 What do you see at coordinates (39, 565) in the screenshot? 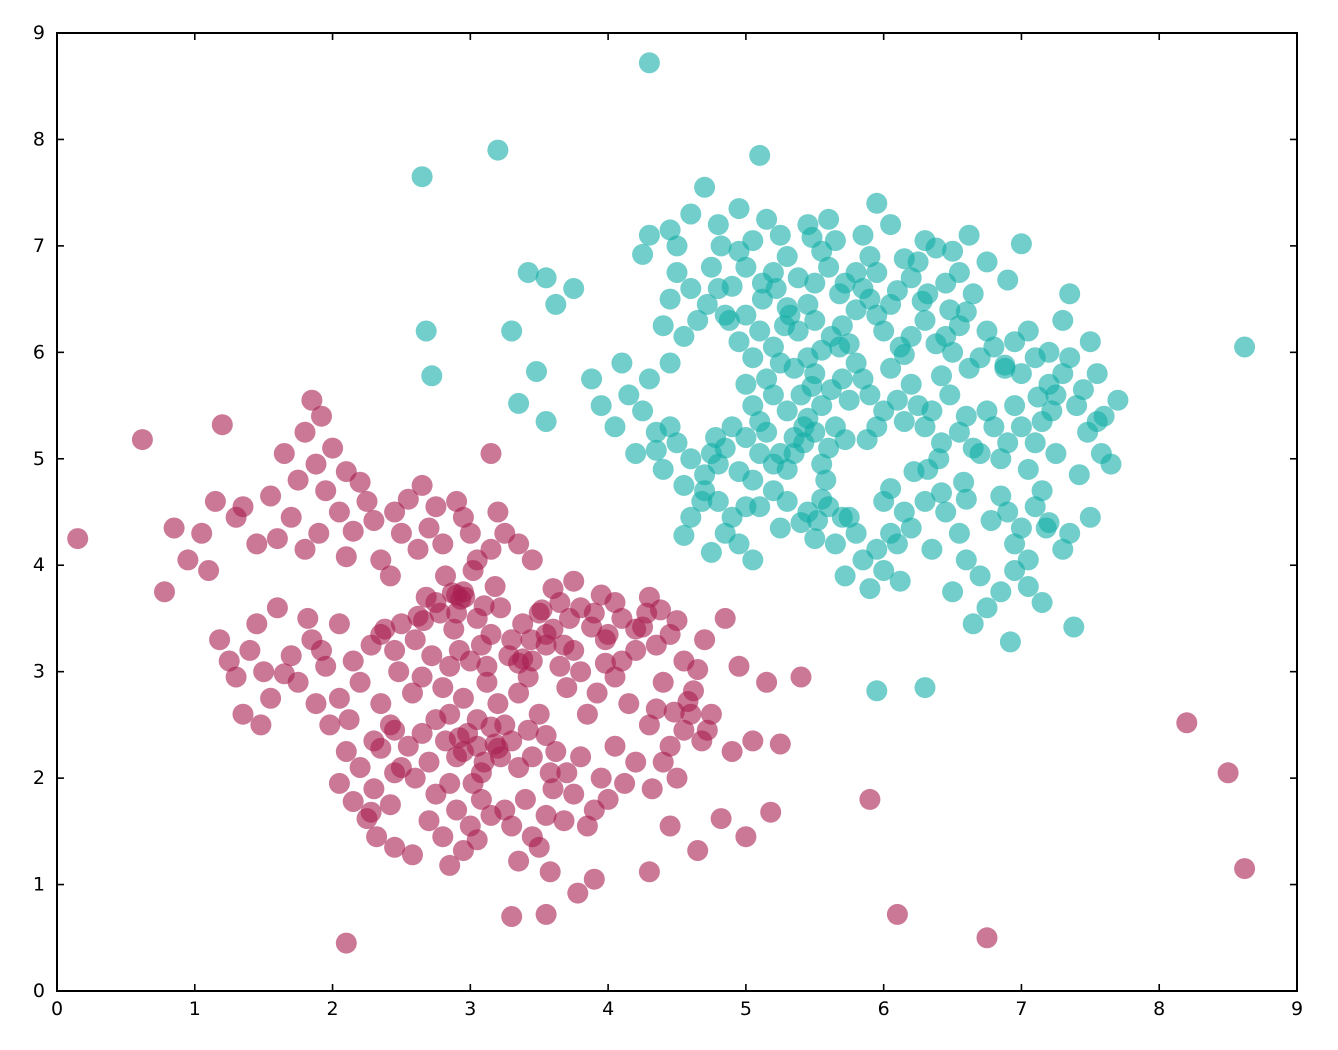
I see `y-tick-label: 4` at bounding box center [39, 565].